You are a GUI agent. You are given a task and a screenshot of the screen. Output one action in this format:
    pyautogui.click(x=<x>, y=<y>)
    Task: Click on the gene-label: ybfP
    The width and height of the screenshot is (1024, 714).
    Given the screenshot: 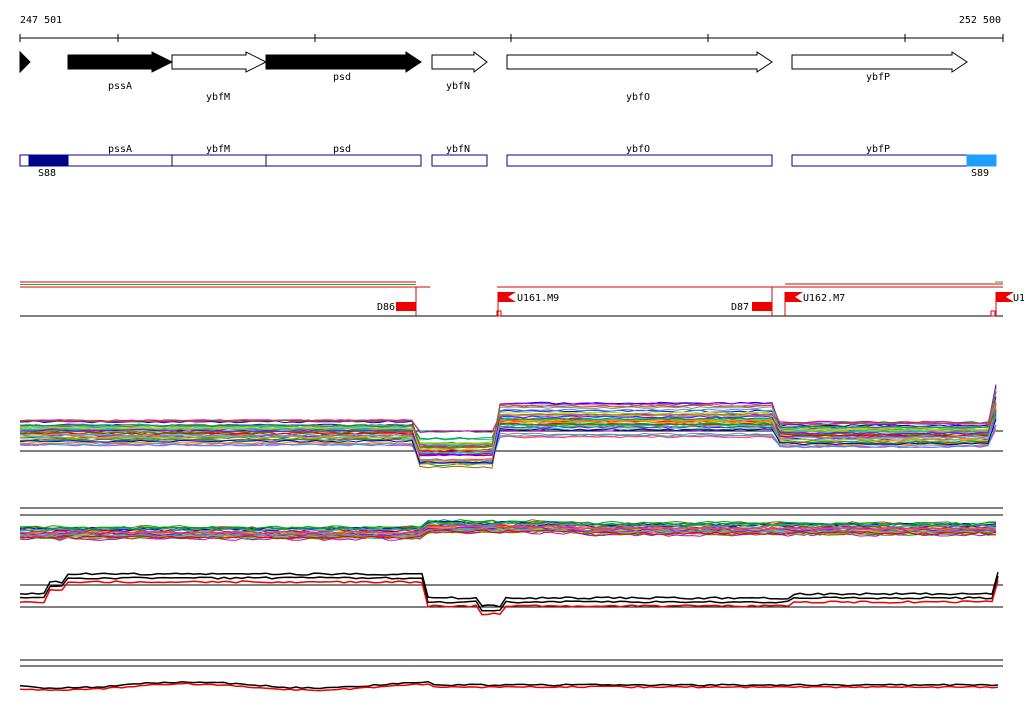 What is the action you would take?
    pyautogui.click(x=878, y=77)
    